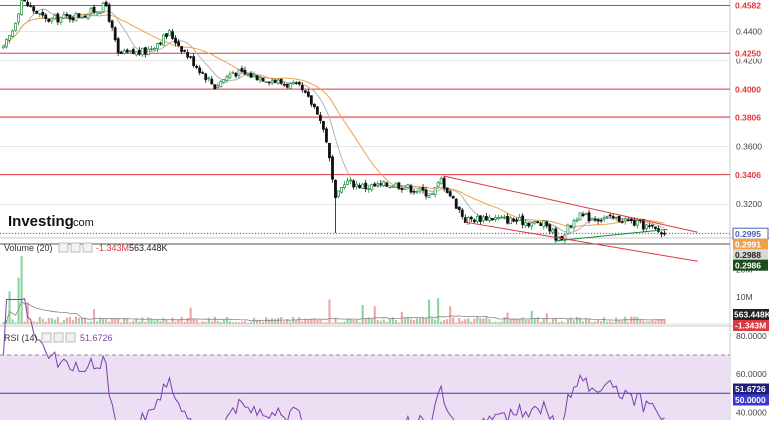 The height and width of the screenshot is (423, 770). I want to click on rsi-mid-label: 50.0000, so click(750, 400).